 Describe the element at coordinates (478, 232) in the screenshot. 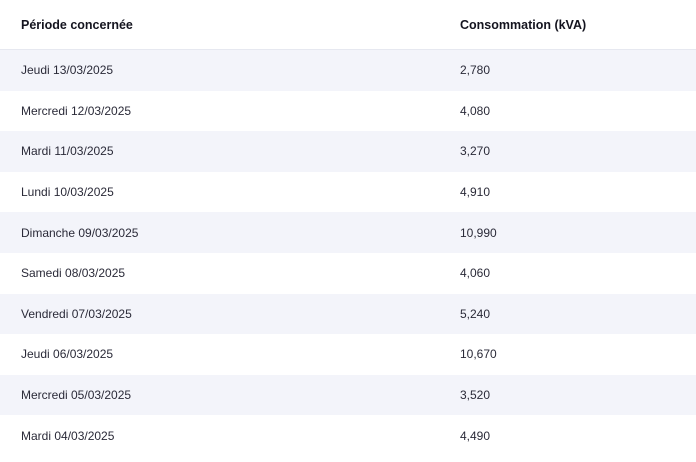

I see `consumption-cell: 10,990` at that location.